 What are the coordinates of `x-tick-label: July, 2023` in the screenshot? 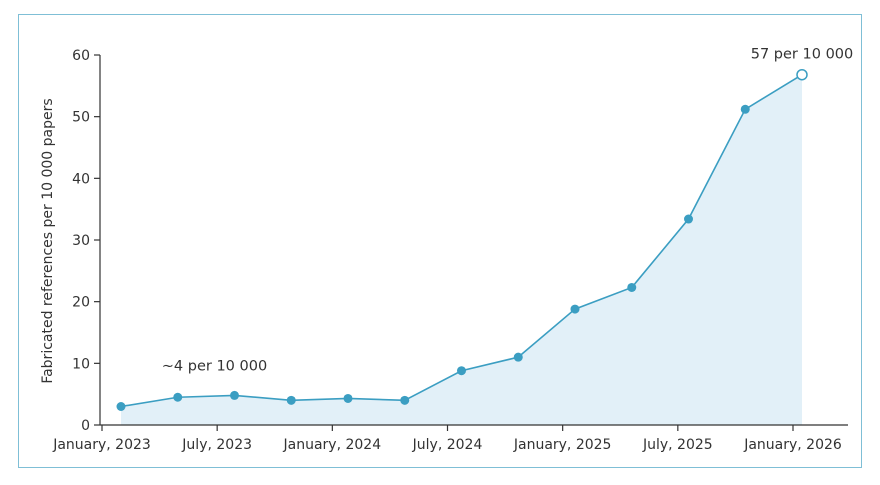 It's located at (216, 445).